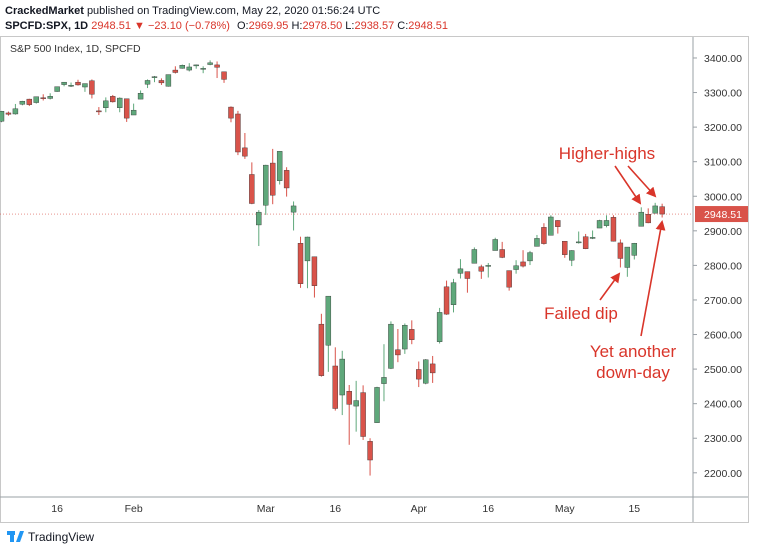 The width and height of the screenshot is (757, 547). Describe the element at coordinates (75, 49) in the screenshot. I see `chart-title: S&P 500 Index, 1D, SPCFD` at that location.